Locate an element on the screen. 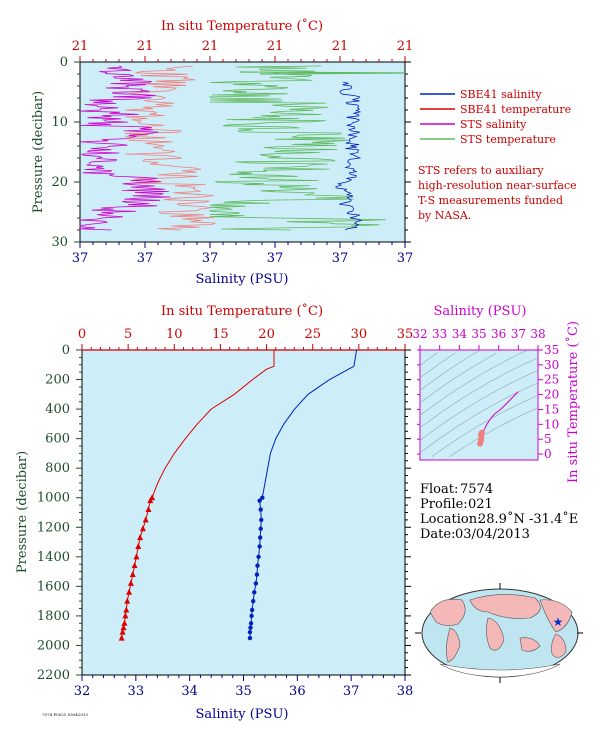 Image resolution: width=601 pixels, height=736 pixels. main-bottom-tick-label: 38 is located at coordinates (405, 691).